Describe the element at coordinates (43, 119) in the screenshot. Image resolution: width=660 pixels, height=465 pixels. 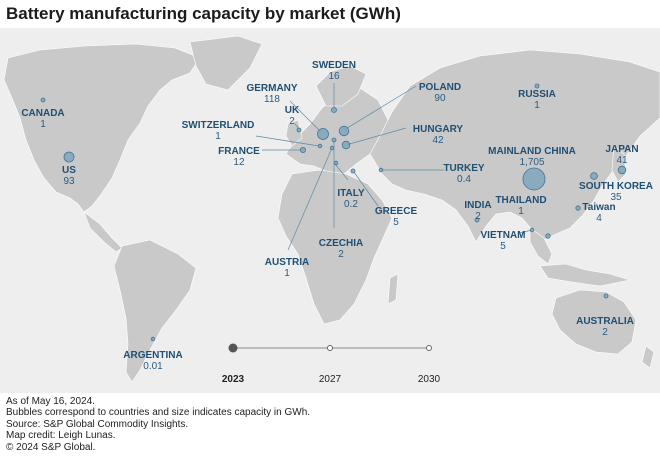
I see `label-canada: CANADA 1` at that location.